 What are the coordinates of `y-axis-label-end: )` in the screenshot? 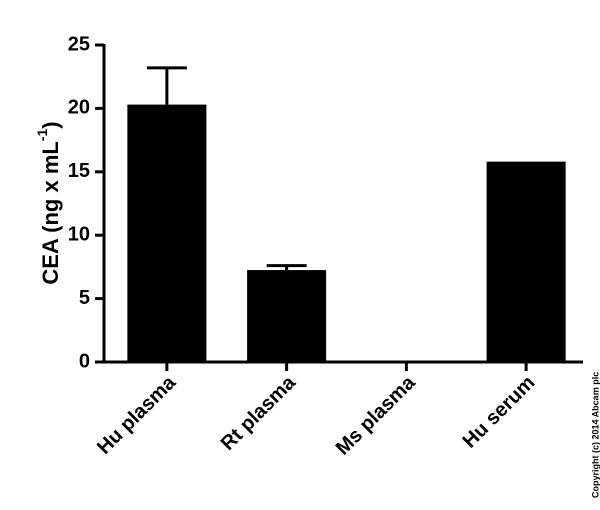 It's located at (50, 124).